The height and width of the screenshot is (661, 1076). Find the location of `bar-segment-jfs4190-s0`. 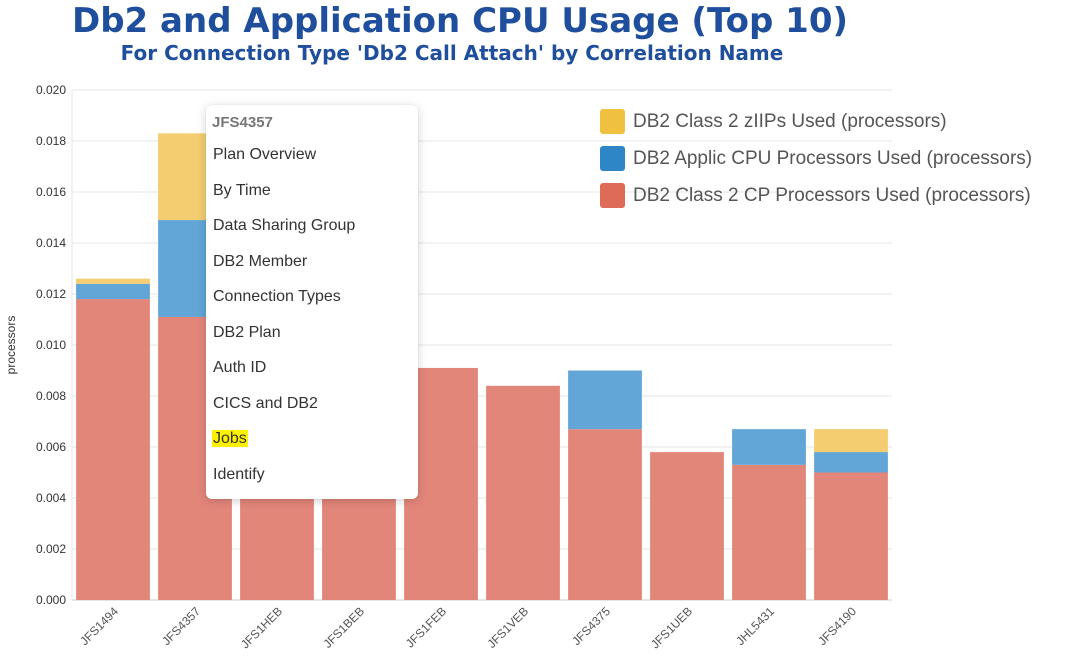

bar-segment-jfs4190-s0 is located at coordinates (851, 536).